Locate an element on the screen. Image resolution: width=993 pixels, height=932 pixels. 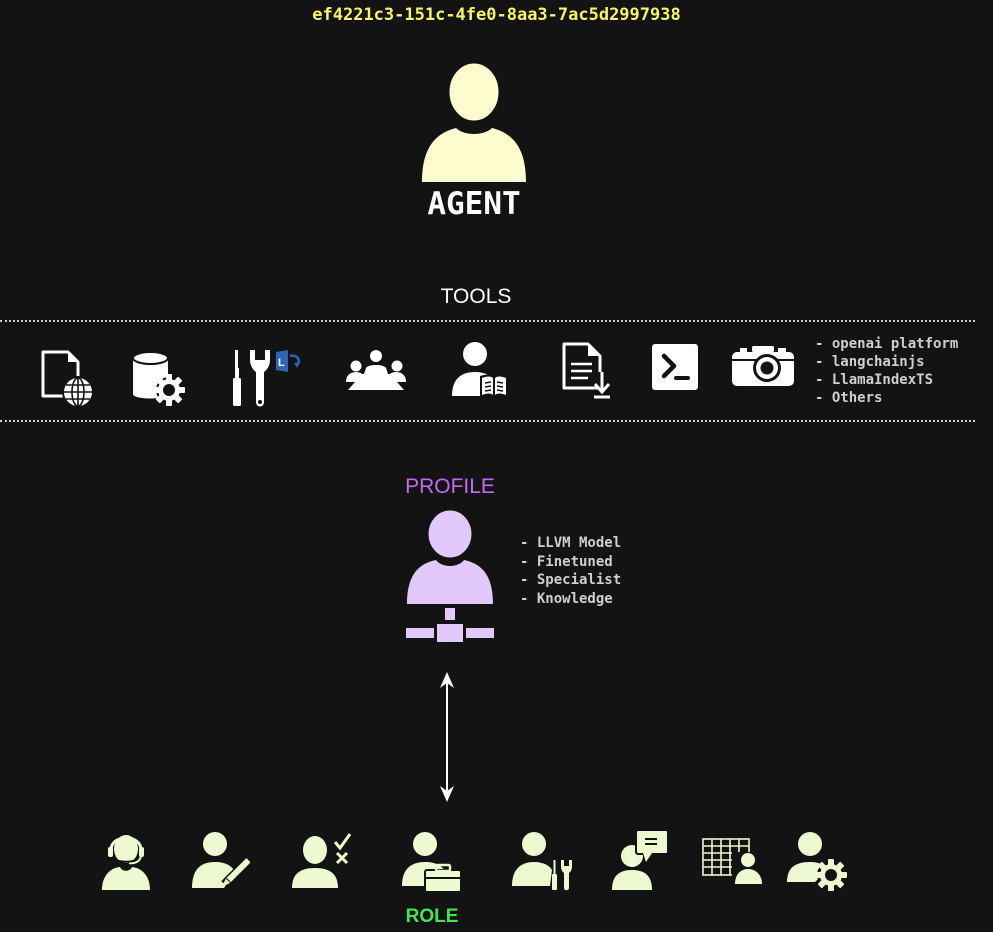
user-tools-icon is located at coordinates (542, 861).